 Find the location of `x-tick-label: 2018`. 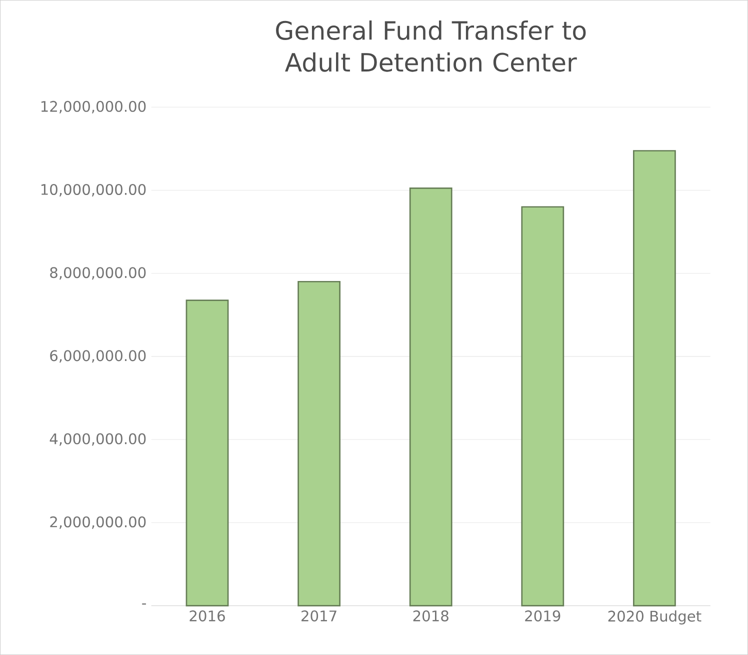

x-tick-label: 2018 is located at coordinates (430, 616).